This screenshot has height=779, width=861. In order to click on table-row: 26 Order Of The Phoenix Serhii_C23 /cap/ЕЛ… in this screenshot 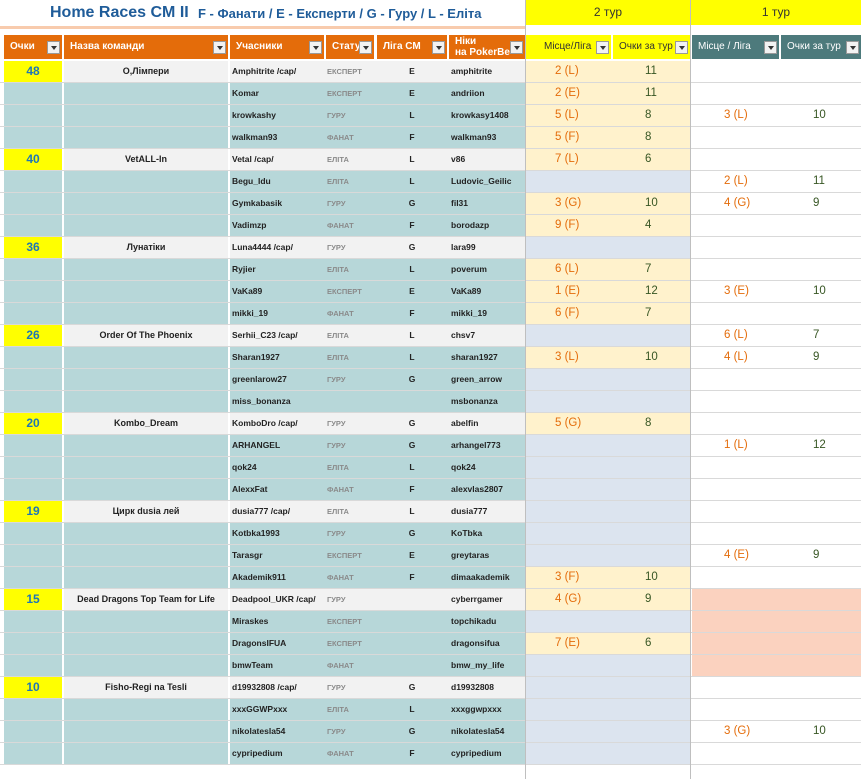, I will do `click(430, 336)`.